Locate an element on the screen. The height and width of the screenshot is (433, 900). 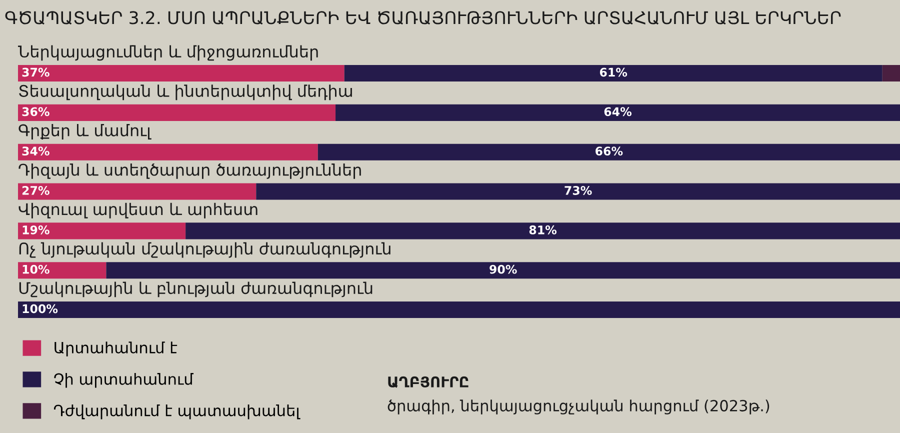
data-label: 73% is located at coordinates (578, 190).